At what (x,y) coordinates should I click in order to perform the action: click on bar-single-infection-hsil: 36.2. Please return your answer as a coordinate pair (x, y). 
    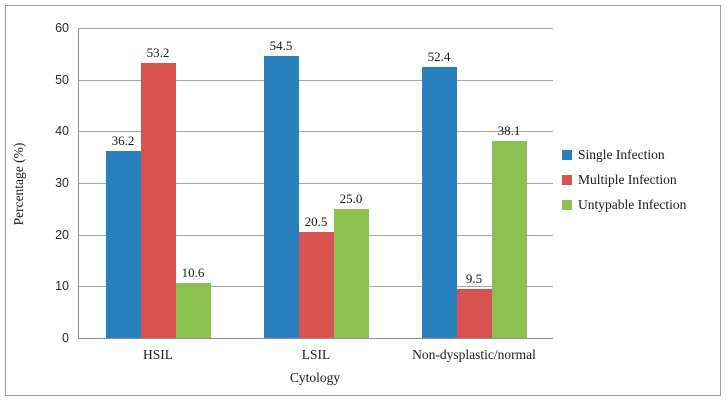
    Looking at the image, I should click on (123, 236).